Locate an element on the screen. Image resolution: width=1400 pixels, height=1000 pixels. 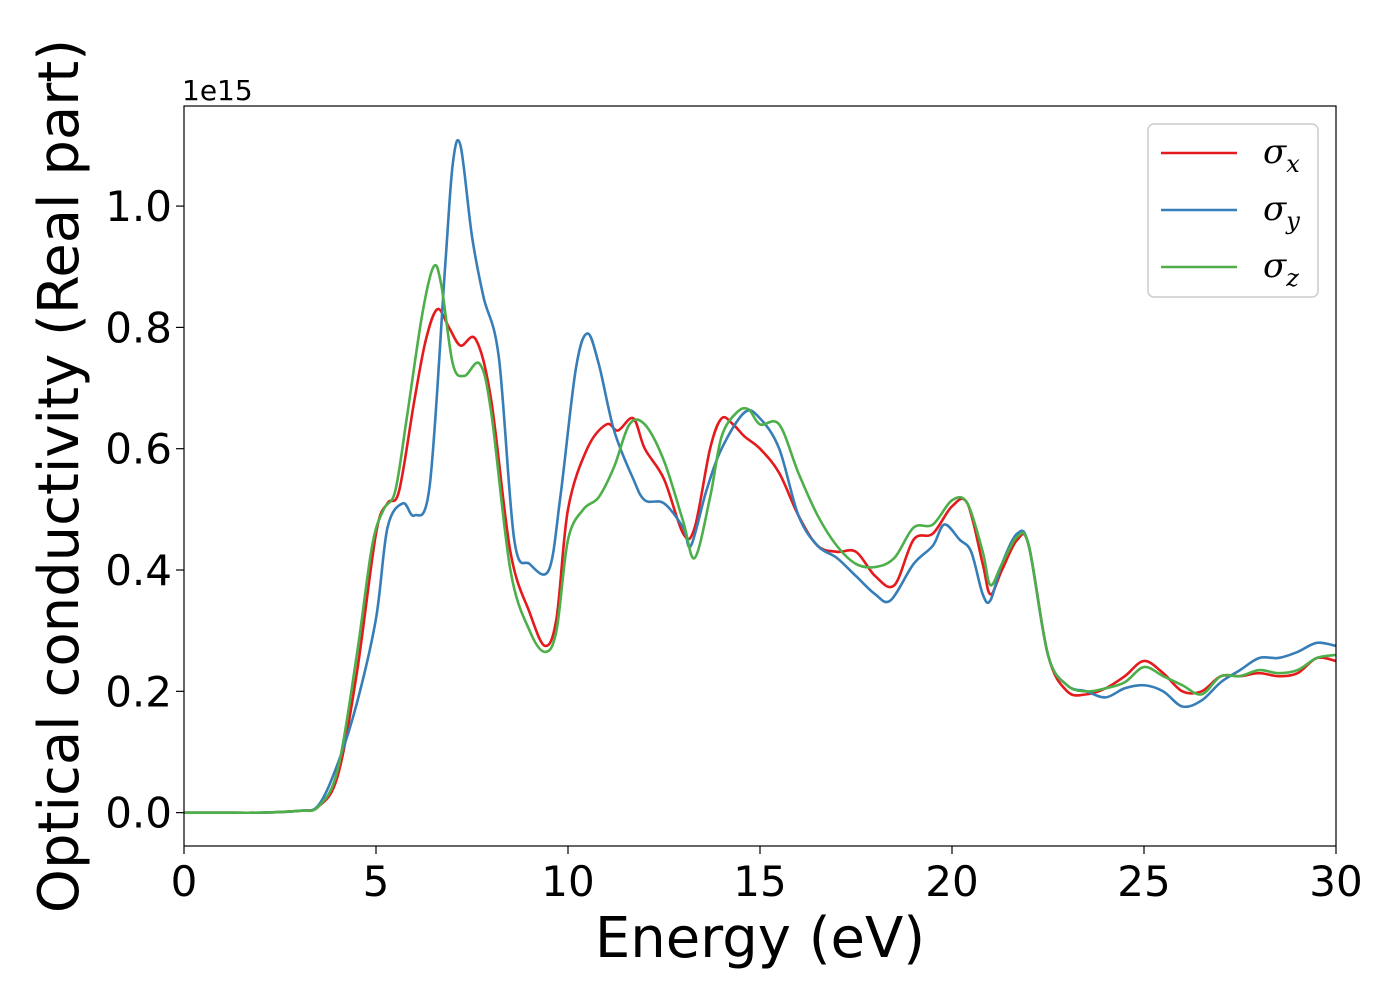
legend-label-x: σx is located at coordinates (1281, 155).